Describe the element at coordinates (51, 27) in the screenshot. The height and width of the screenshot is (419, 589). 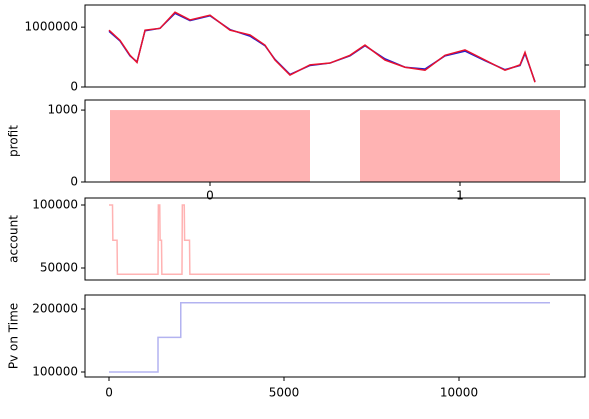
I see `y-tick-label: 1000000` at that location.